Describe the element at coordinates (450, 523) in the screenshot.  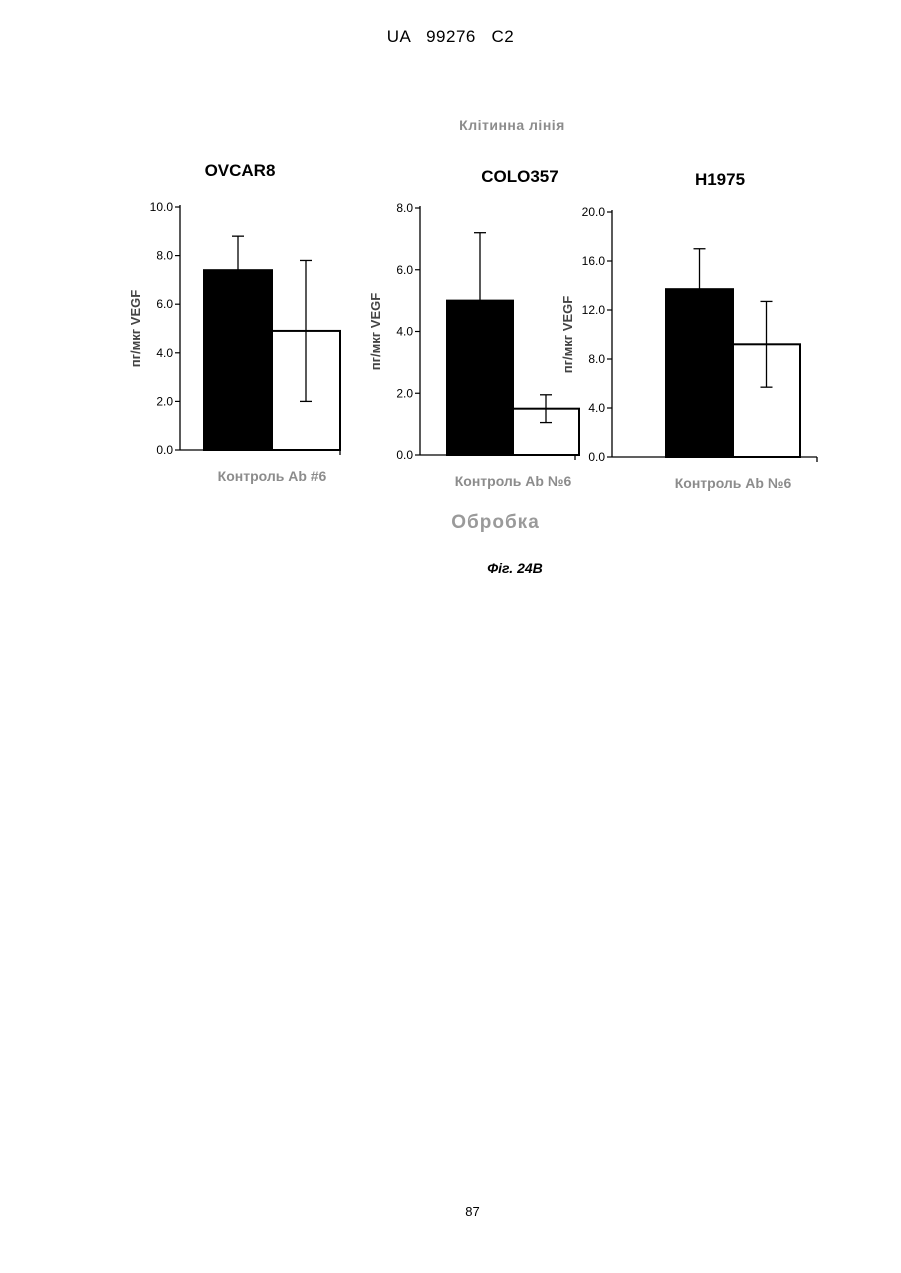
I see `x-group-label: Обробка` at that location.